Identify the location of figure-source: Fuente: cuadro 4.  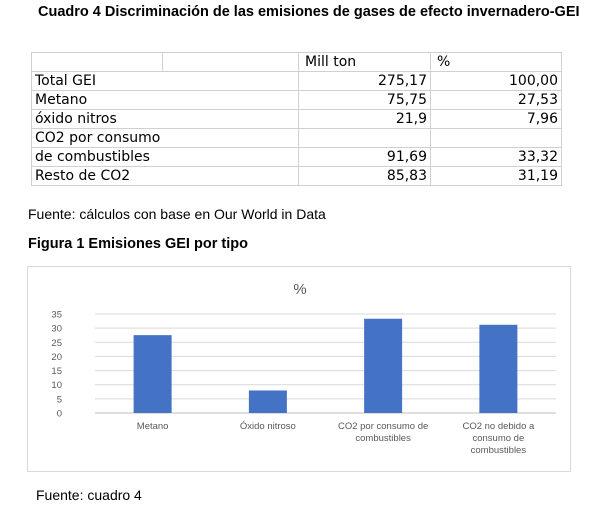
(89, 495).